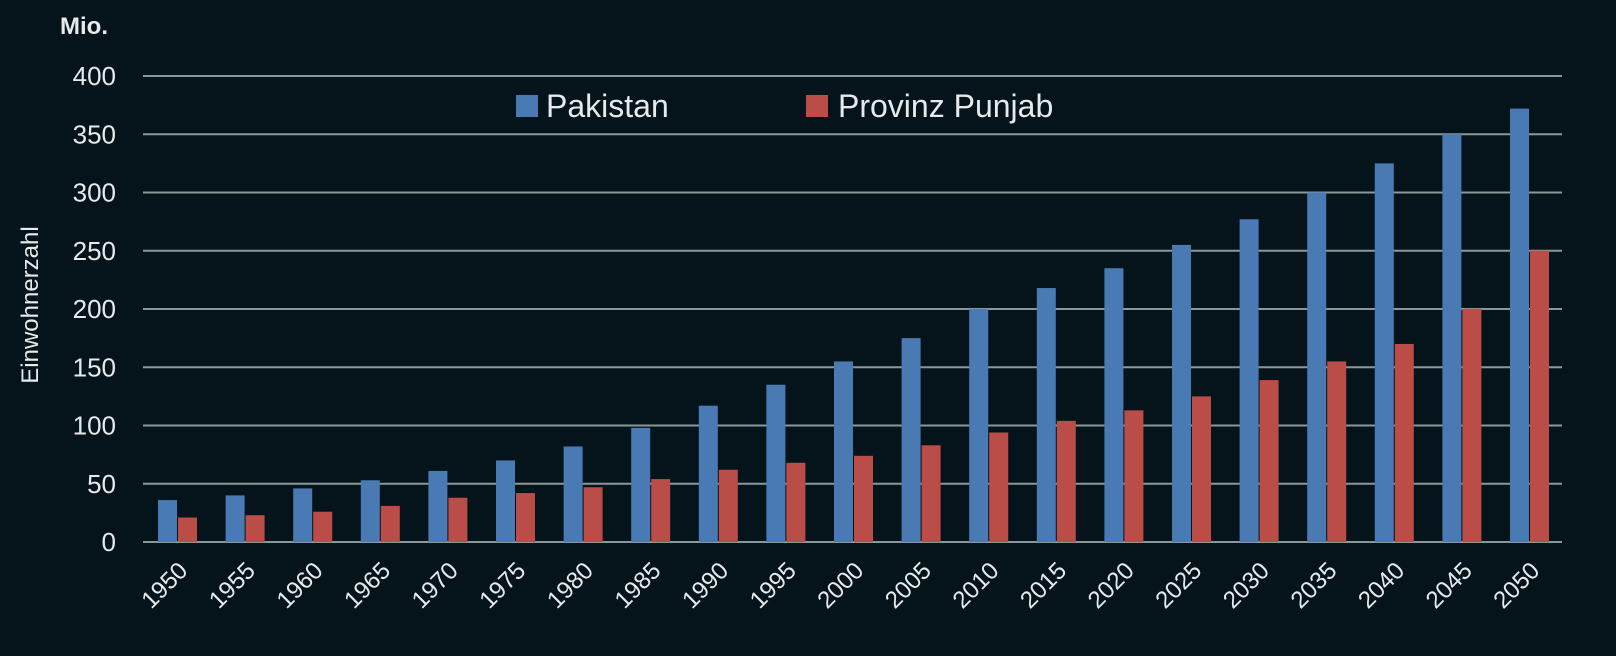 Image resolution: width=1616 pixels, height=656 pixels. Describe the element at coordinates (976, 585) in the screenshot. I see `x-tick-label: 2010` at that location.